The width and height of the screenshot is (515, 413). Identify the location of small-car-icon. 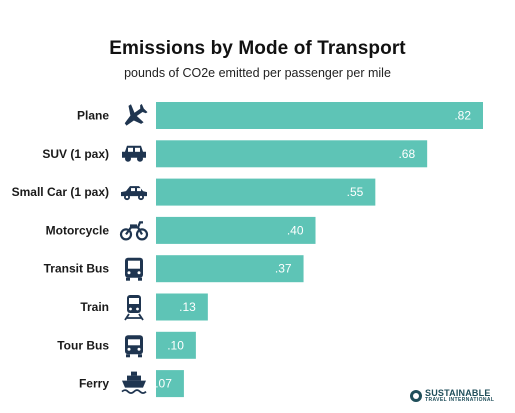
(134, 193).